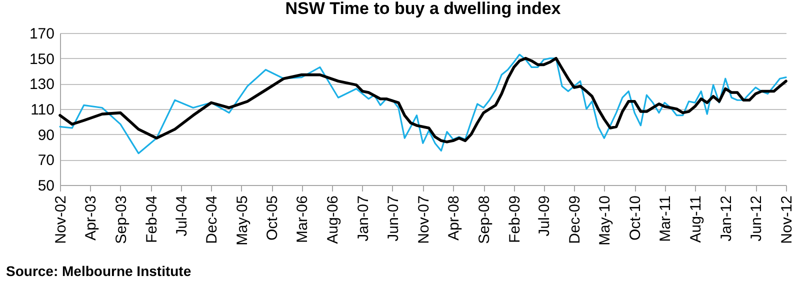 This screenshot has width=800, height=286. What do you see at coordinates (454, 218) in the screenshot?
I see `x-tick-label: Apr-08` at bounding box center [454, 218].